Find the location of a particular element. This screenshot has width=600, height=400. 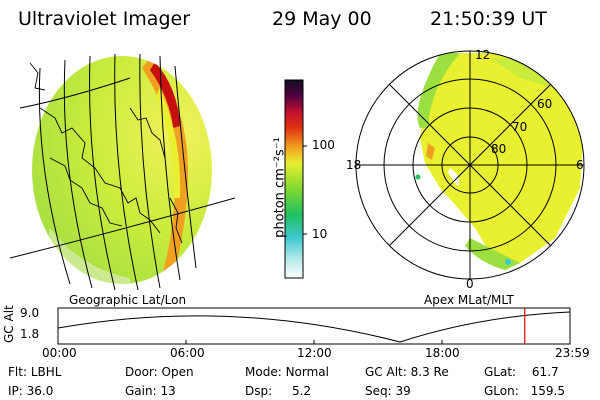

mlat-80-label: 80 is located at coordinates (499, 149).